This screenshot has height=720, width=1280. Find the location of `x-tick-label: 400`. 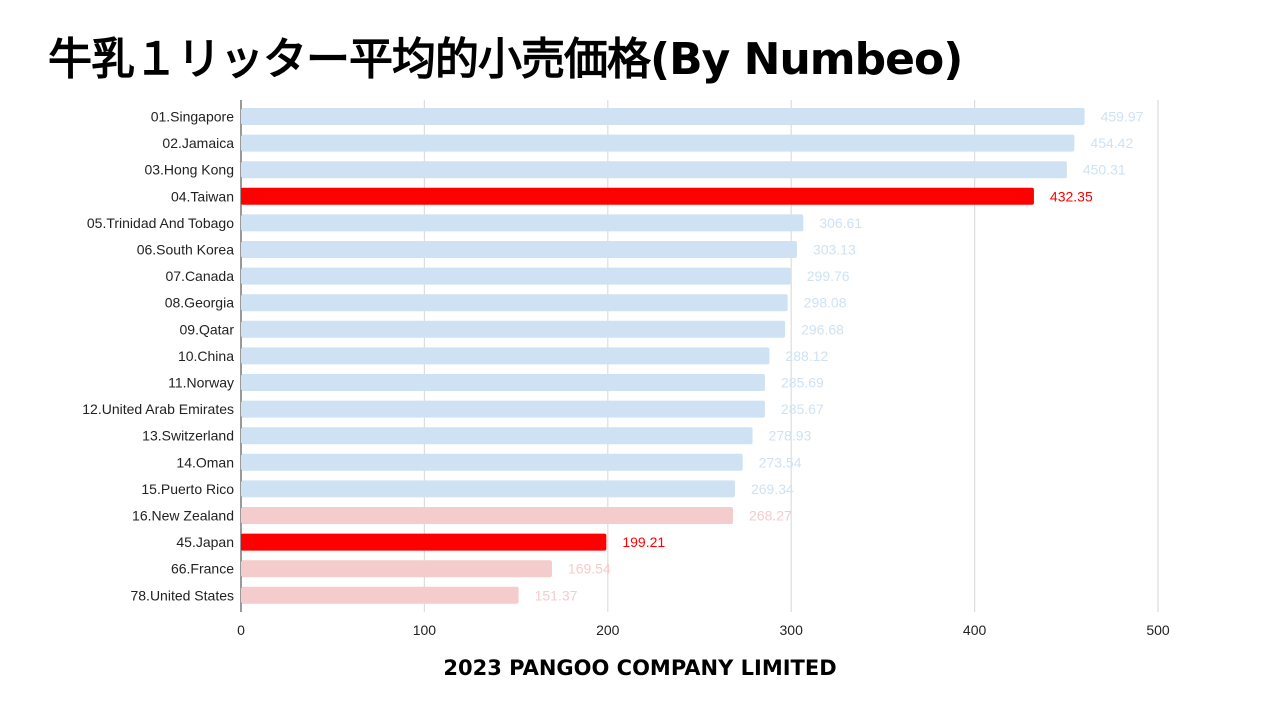

x-tick-label: 400 is located at coordinates (975, 630).